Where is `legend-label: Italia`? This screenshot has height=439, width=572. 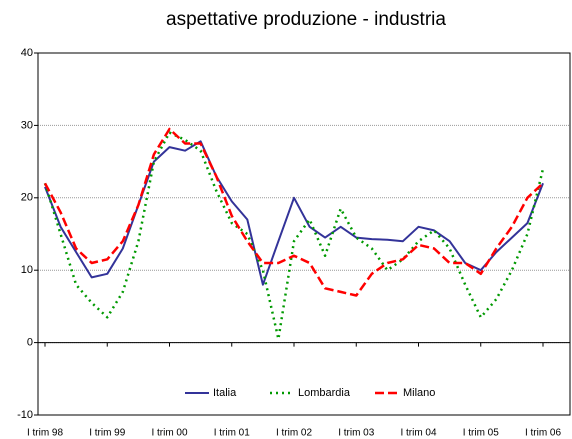 legend-label: Italia is located at coordinates (225, 393).